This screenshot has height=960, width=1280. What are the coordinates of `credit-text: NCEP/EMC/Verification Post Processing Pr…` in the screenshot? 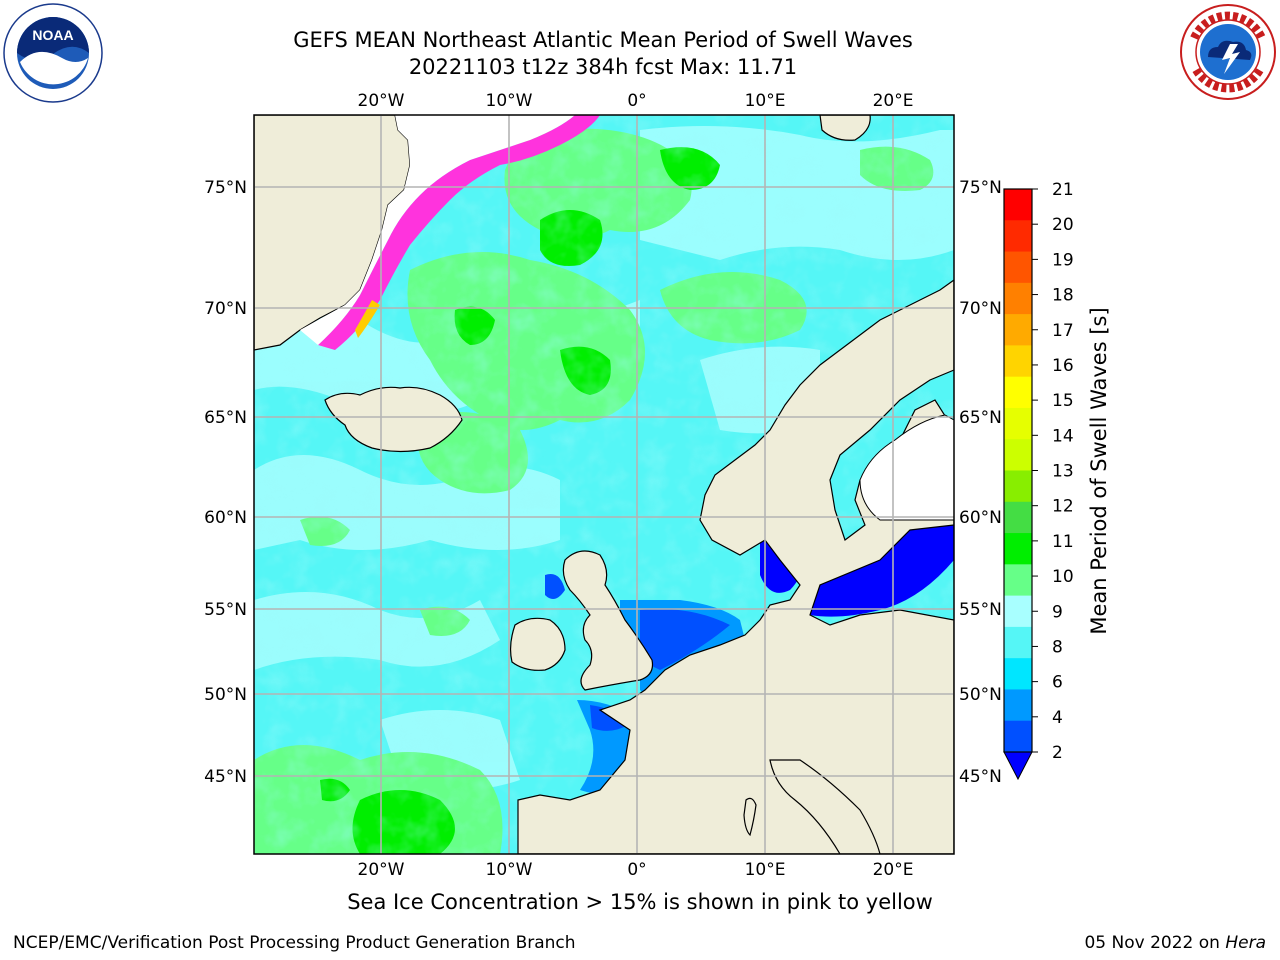 It's located at (294, 943).